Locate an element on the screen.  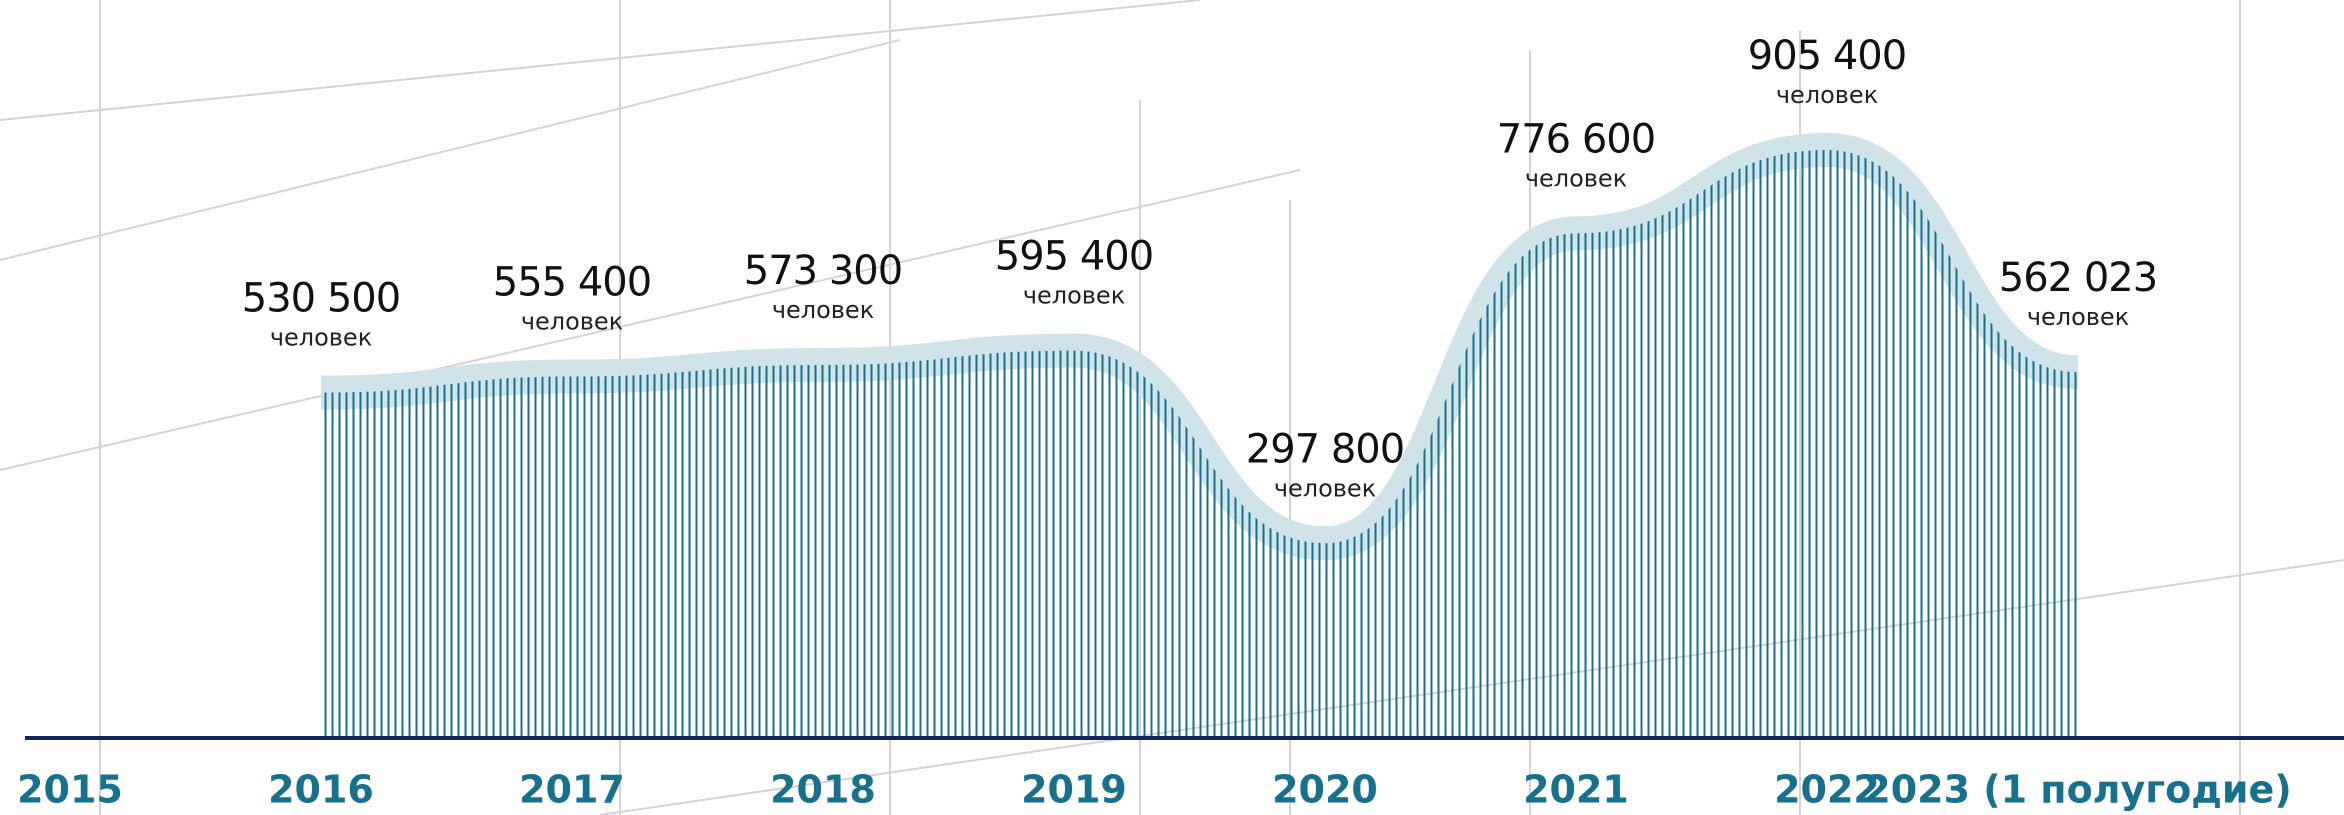
x-tick-label: 2016 is located at coordinates (321, 790).